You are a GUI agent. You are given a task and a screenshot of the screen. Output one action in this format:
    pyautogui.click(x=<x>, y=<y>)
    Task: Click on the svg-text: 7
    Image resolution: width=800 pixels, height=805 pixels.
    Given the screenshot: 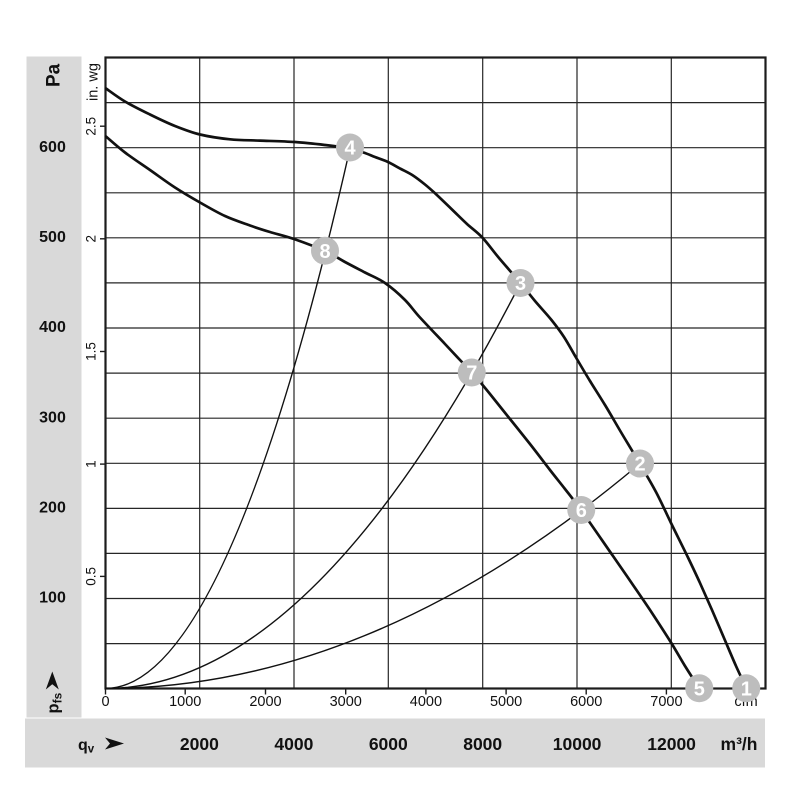 What is the action you would take?
    pyautogui.click(x=471, y=374)
    